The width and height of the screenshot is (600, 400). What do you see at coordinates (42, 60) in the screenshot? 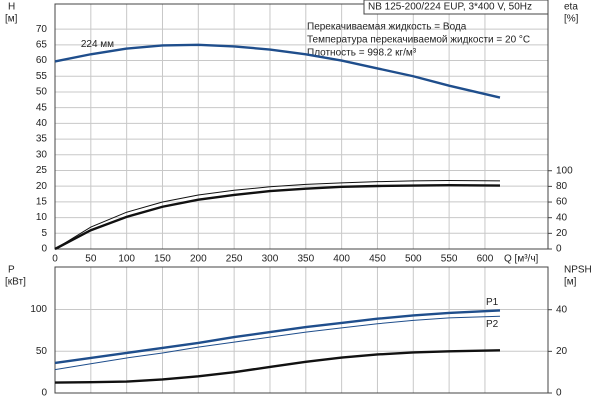
I see `y-tick-label: 60` at bounding box center [42, 60].